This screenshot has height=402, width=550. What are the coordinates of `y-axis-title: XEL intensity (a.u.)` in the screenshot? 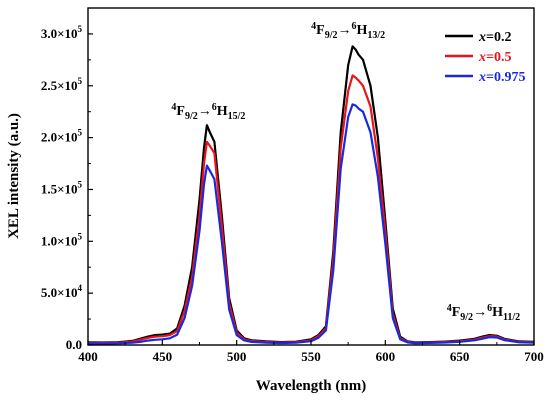 It's located at (14, 176).